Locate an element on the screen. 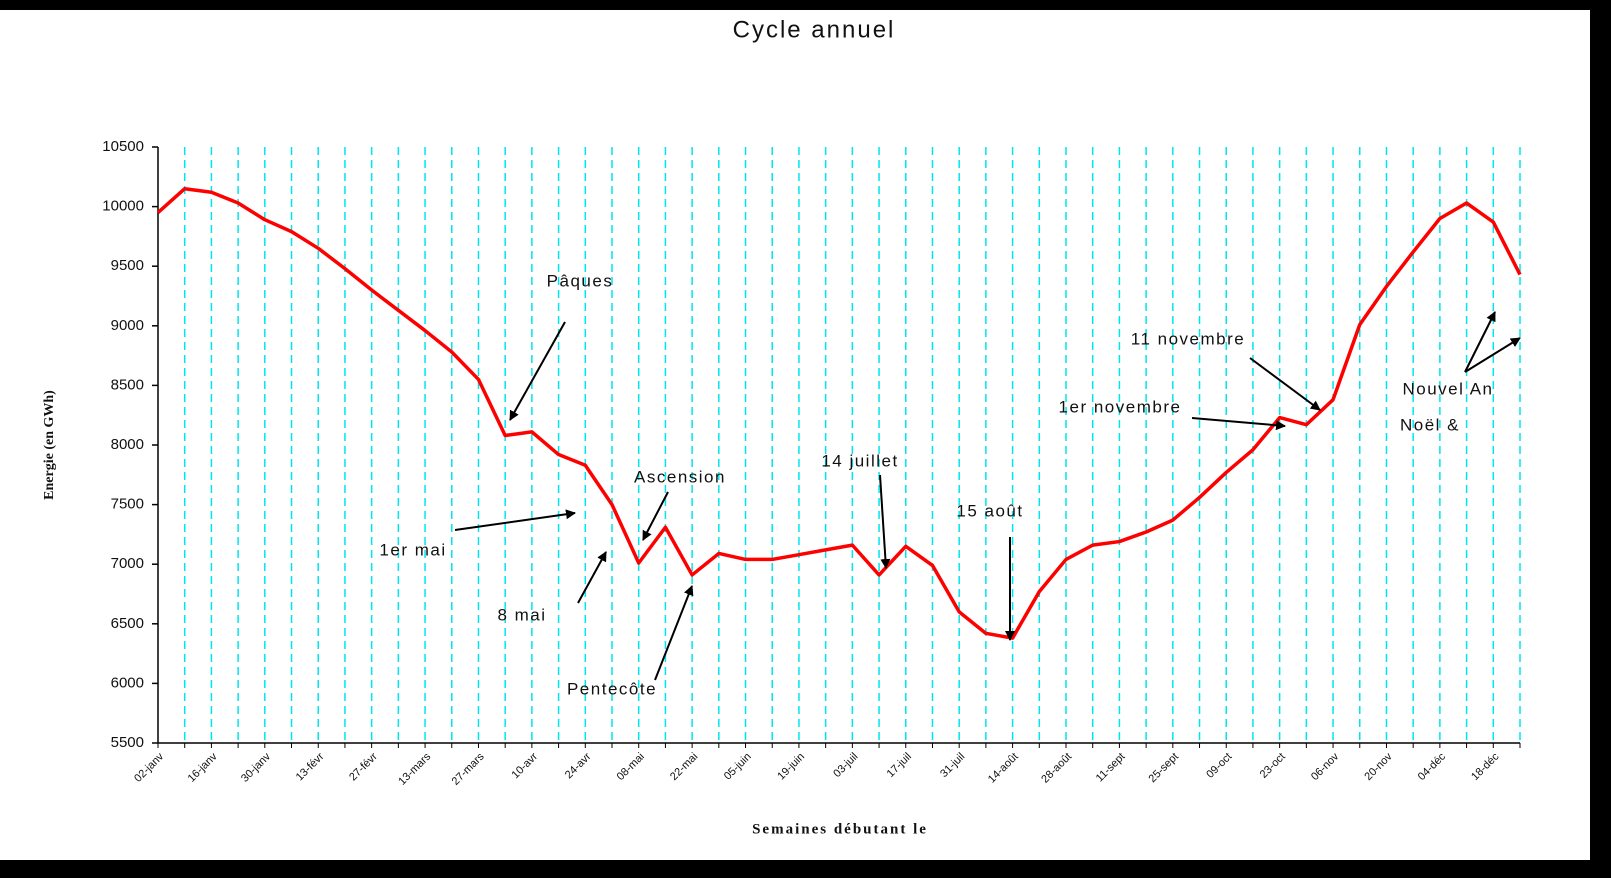 The image size is (1611, 878). y-tick-label: 6500 is located at coordinates (127, 623).